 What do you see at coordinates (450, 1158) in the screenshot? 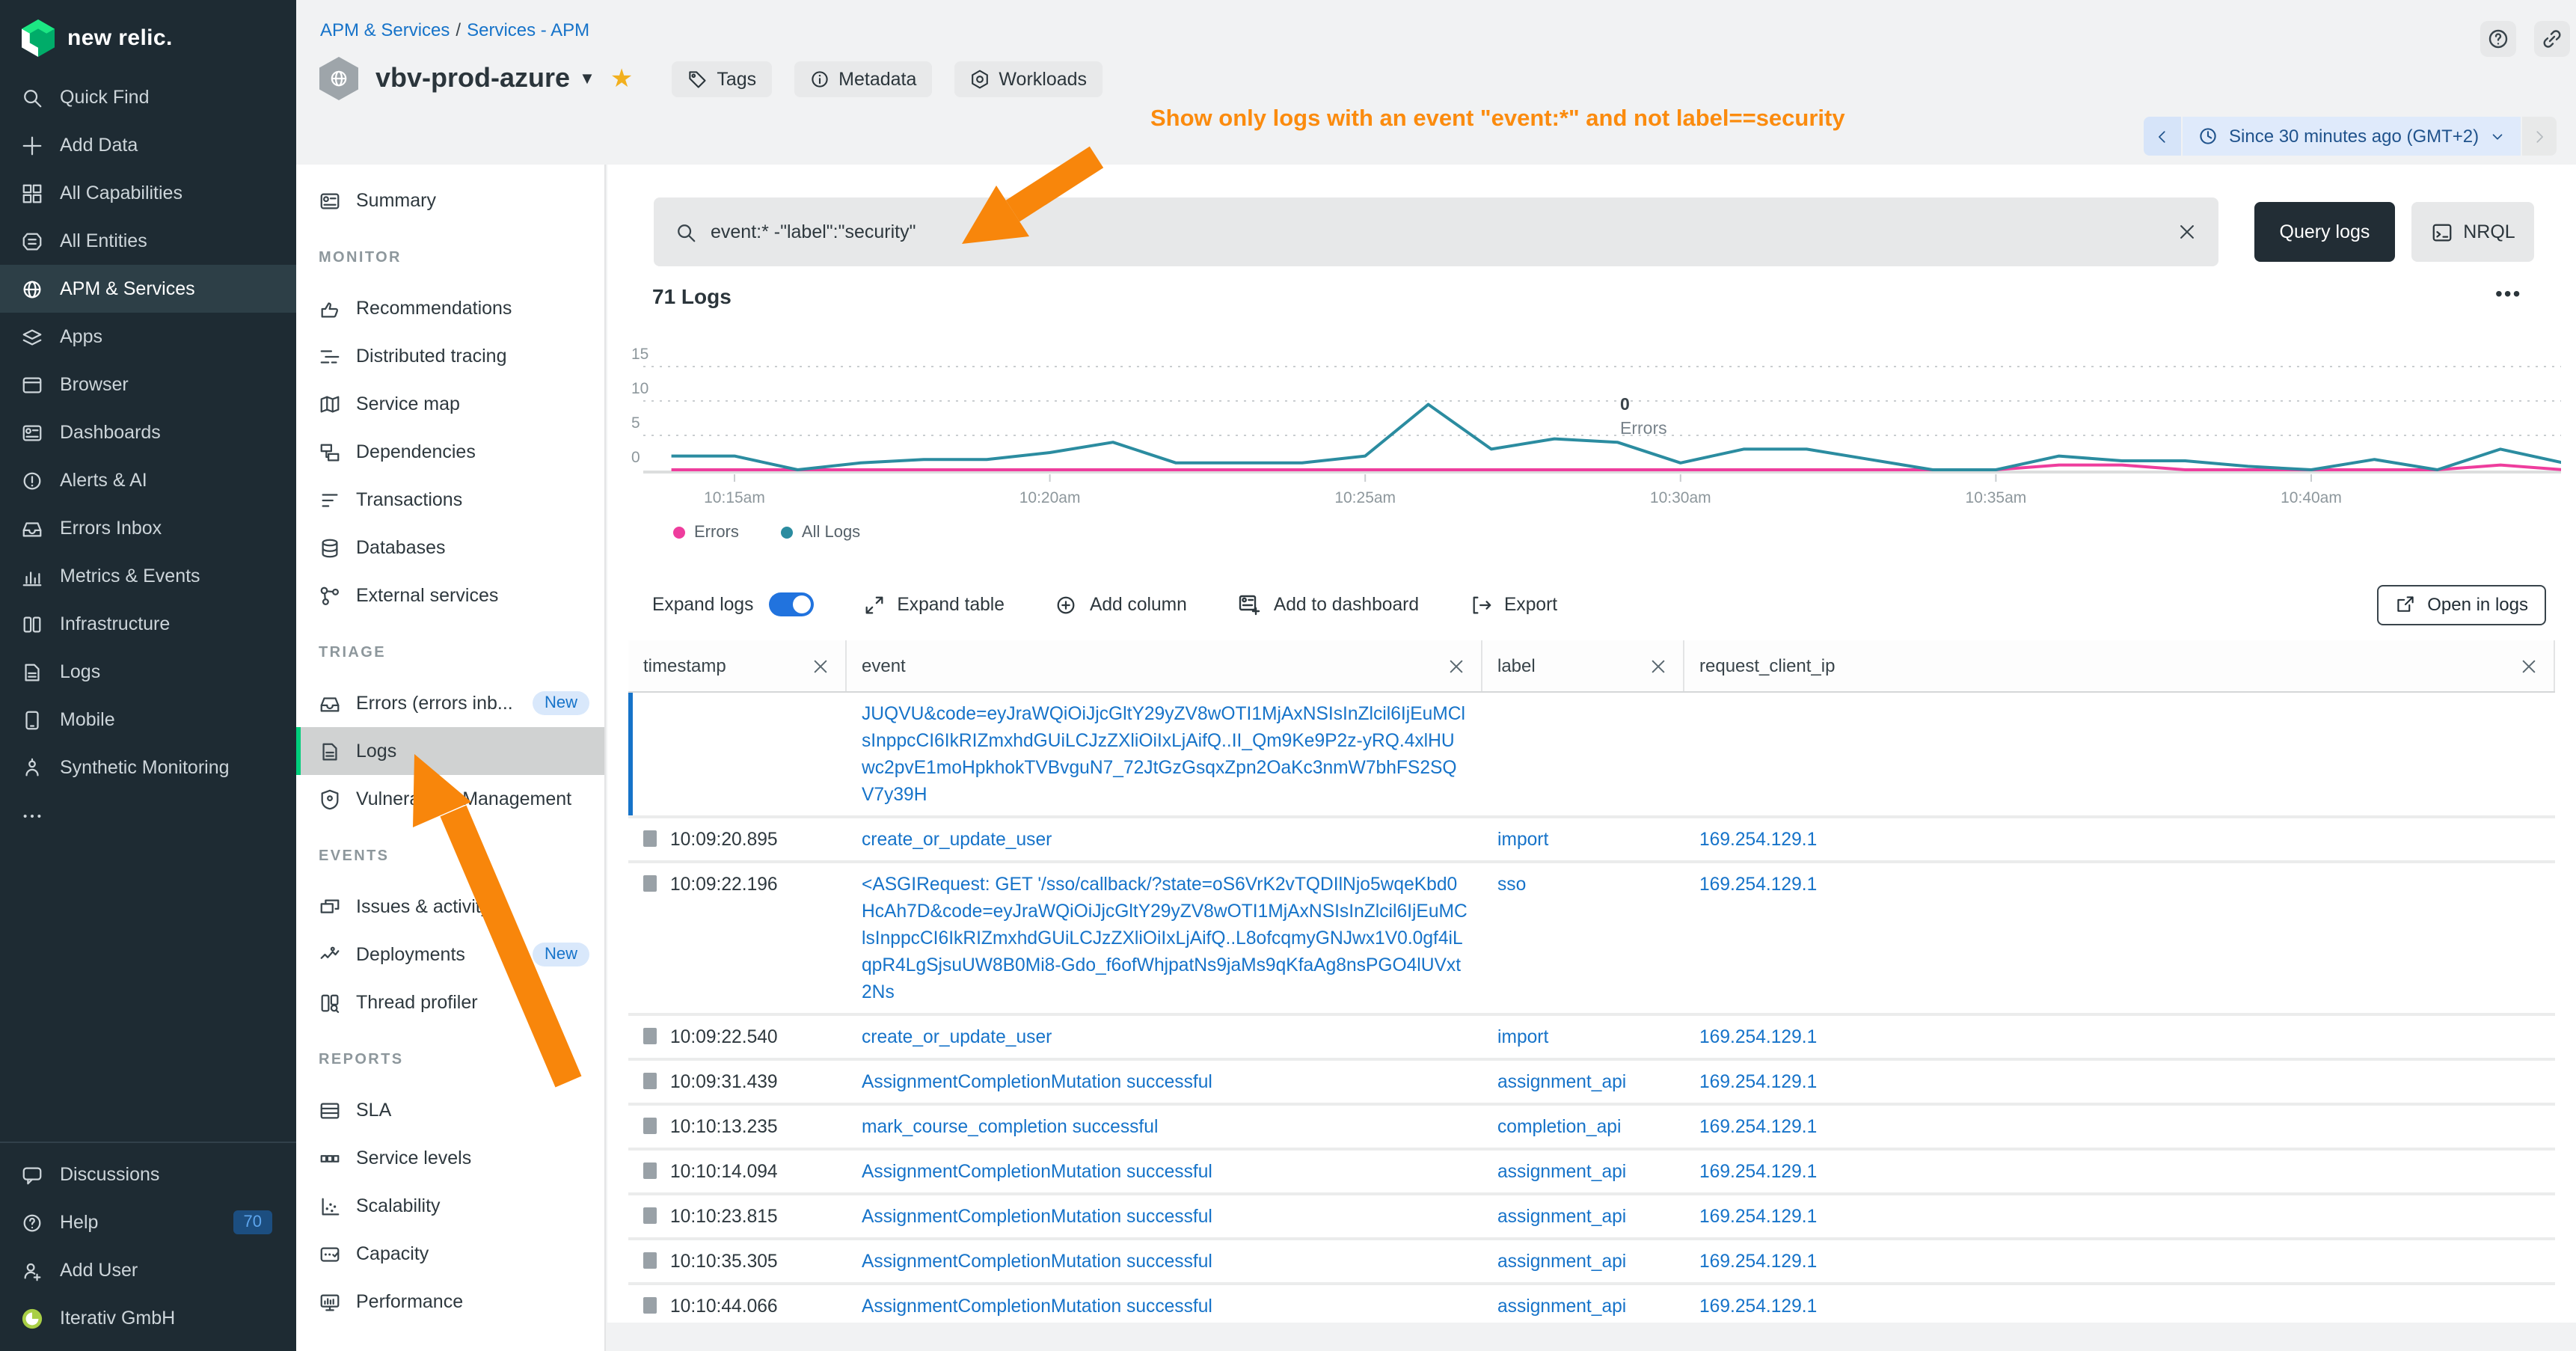
I see `service-nav-item: Service levels` at bounding box center [450, 1158].